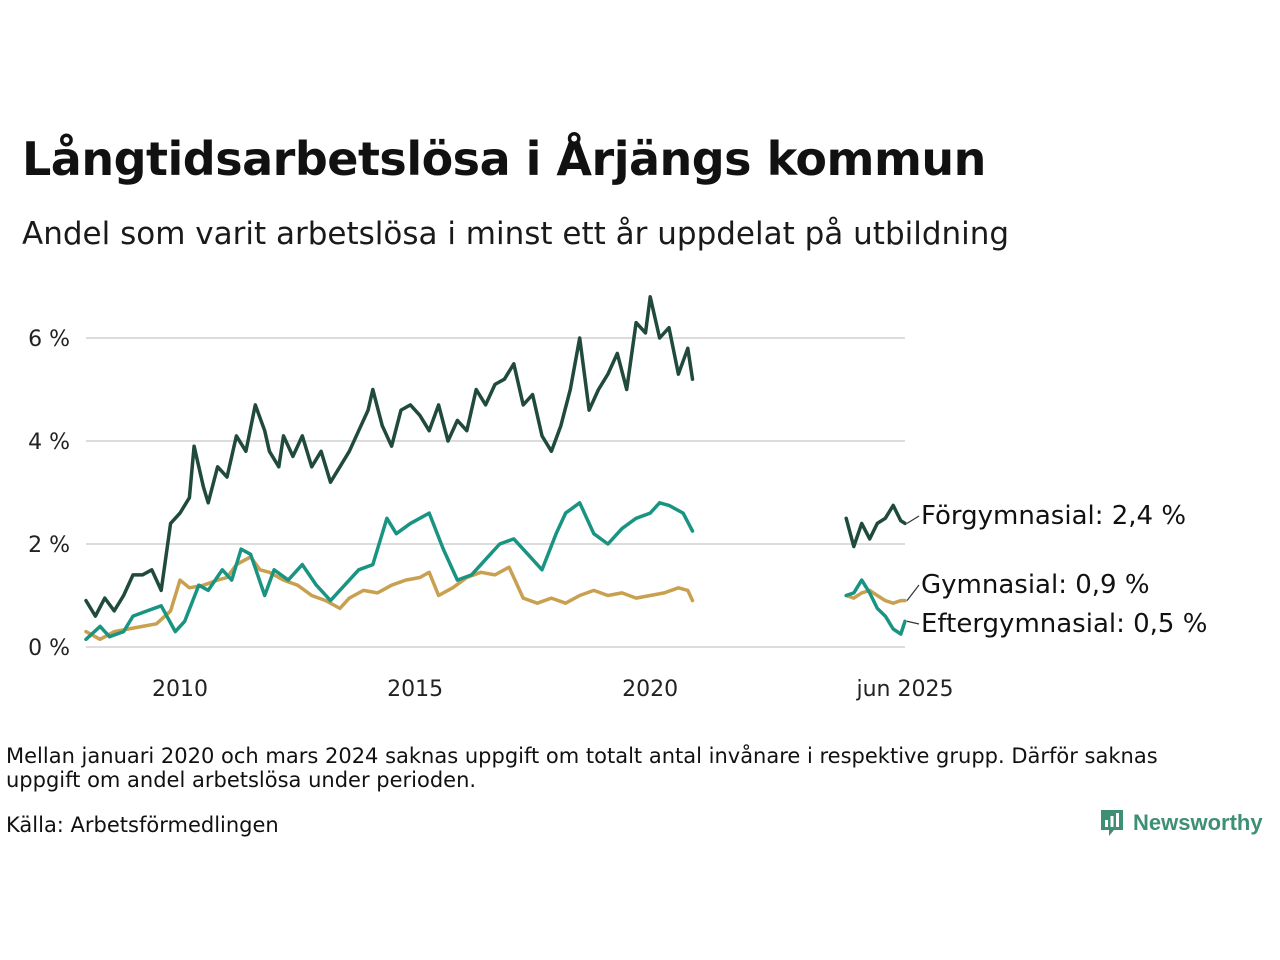 This screenshot has width=1280, height=960. What do you see at coordinates (49, 545) in the screenshot?
I see `y-tick-label: 2 %` at bounding box center [49, 545].